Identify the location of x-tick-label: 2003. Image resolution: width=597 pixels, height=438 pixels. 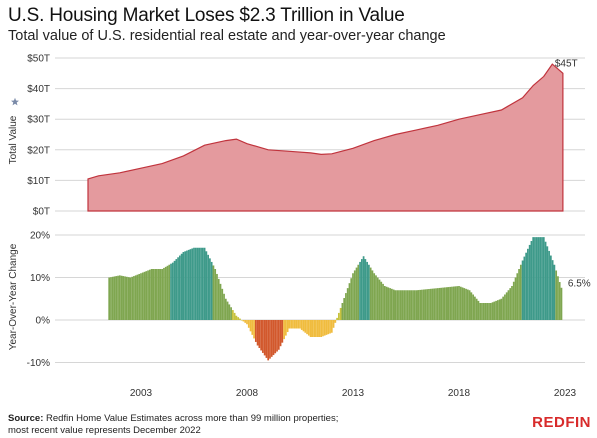
(141, 393).